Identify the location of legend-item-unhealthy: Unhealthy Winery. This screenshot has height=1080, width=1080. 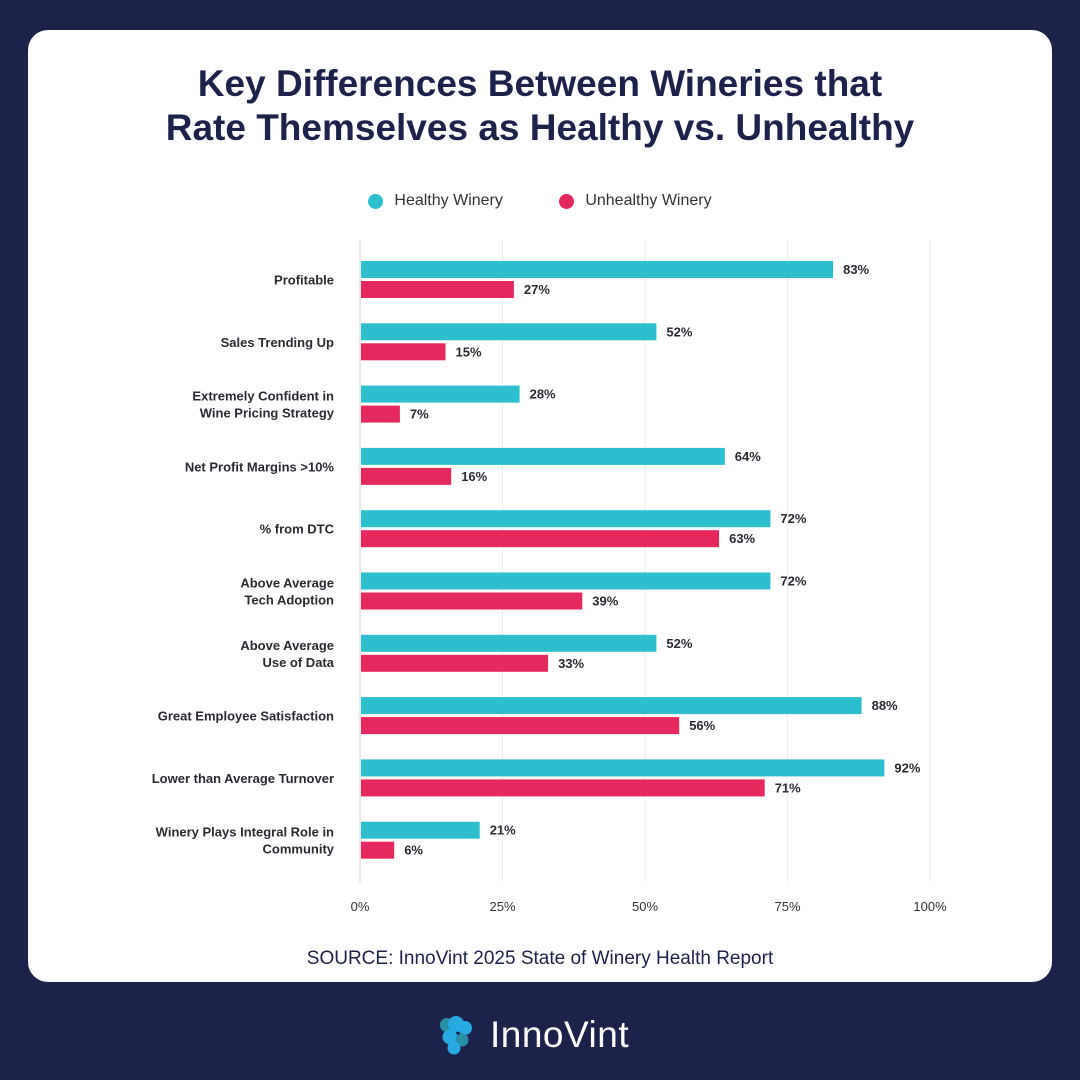
(635, 201).